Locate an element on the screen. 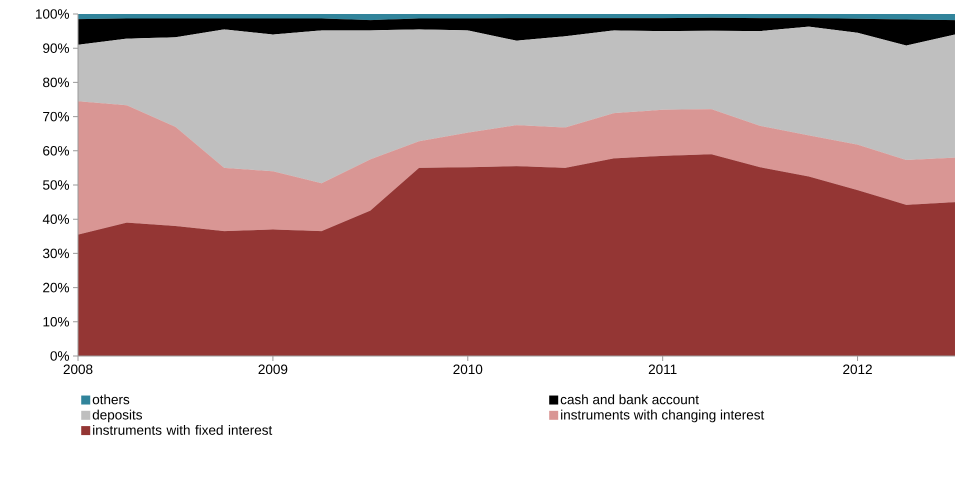 This screenshot has height=495, width=958. y-tick-label: 30% is located at coordinates (56, 253).